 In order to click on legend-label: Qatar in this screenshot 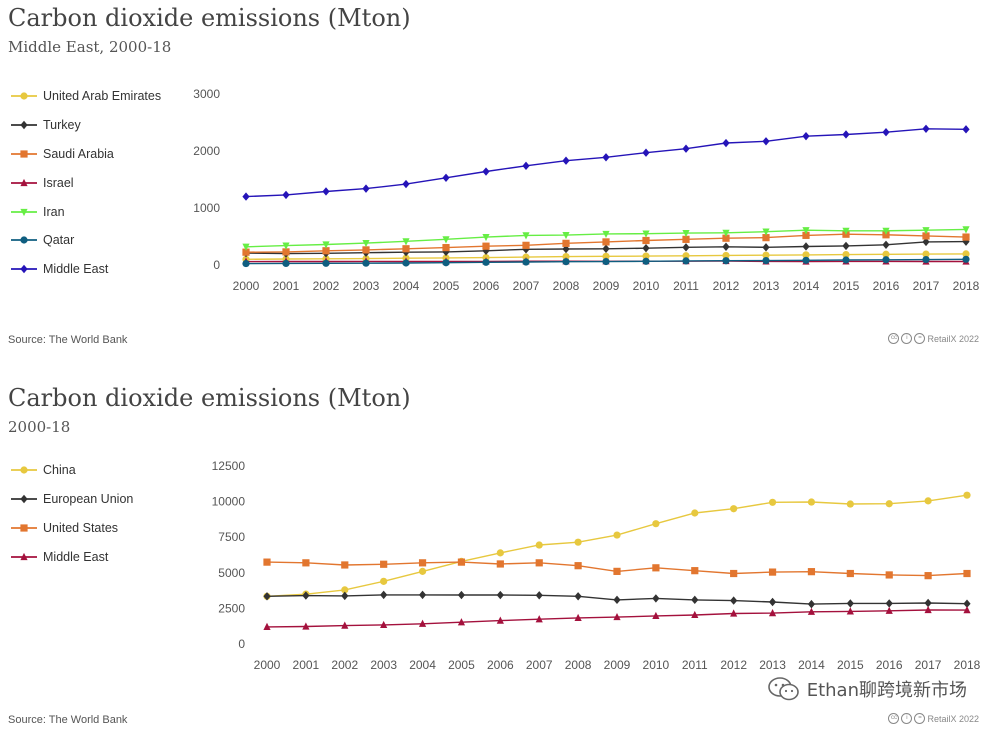, I will do `click(59, 240)`.